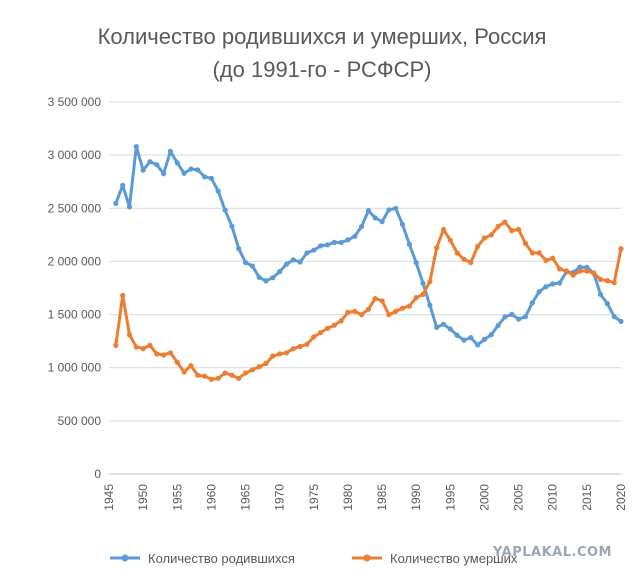 This screenshot has width=640, height=585. I want to click on x-tick-label: 2015, so click(587, 497).